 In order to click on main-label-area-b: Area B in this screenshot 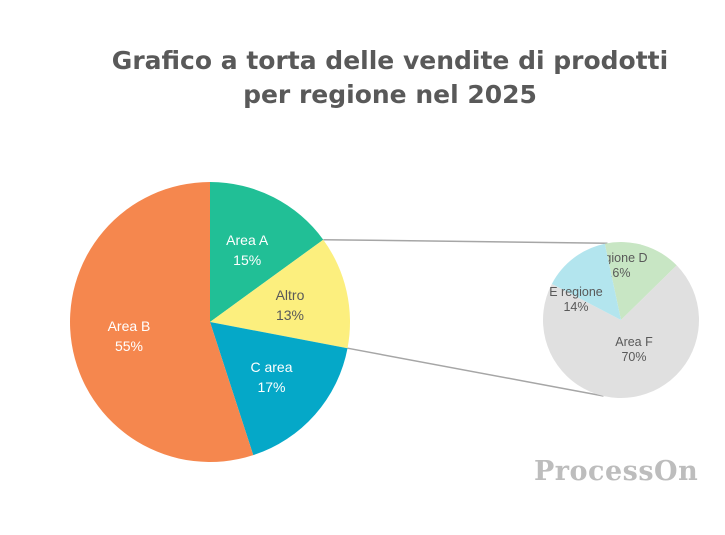, I will do `click(129, 326)`.